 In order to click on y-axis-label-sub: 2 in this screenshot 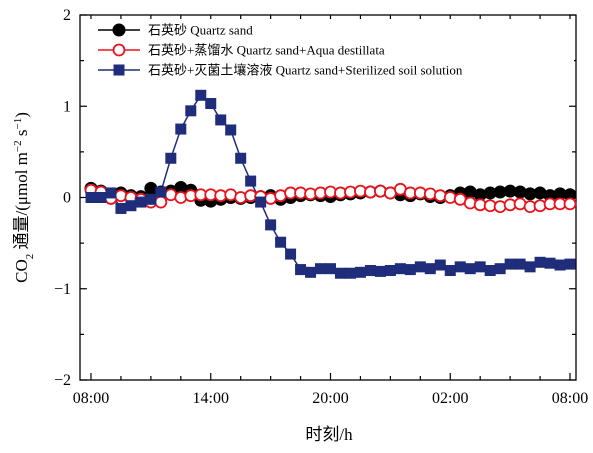, I will do `click(30, 257)`.